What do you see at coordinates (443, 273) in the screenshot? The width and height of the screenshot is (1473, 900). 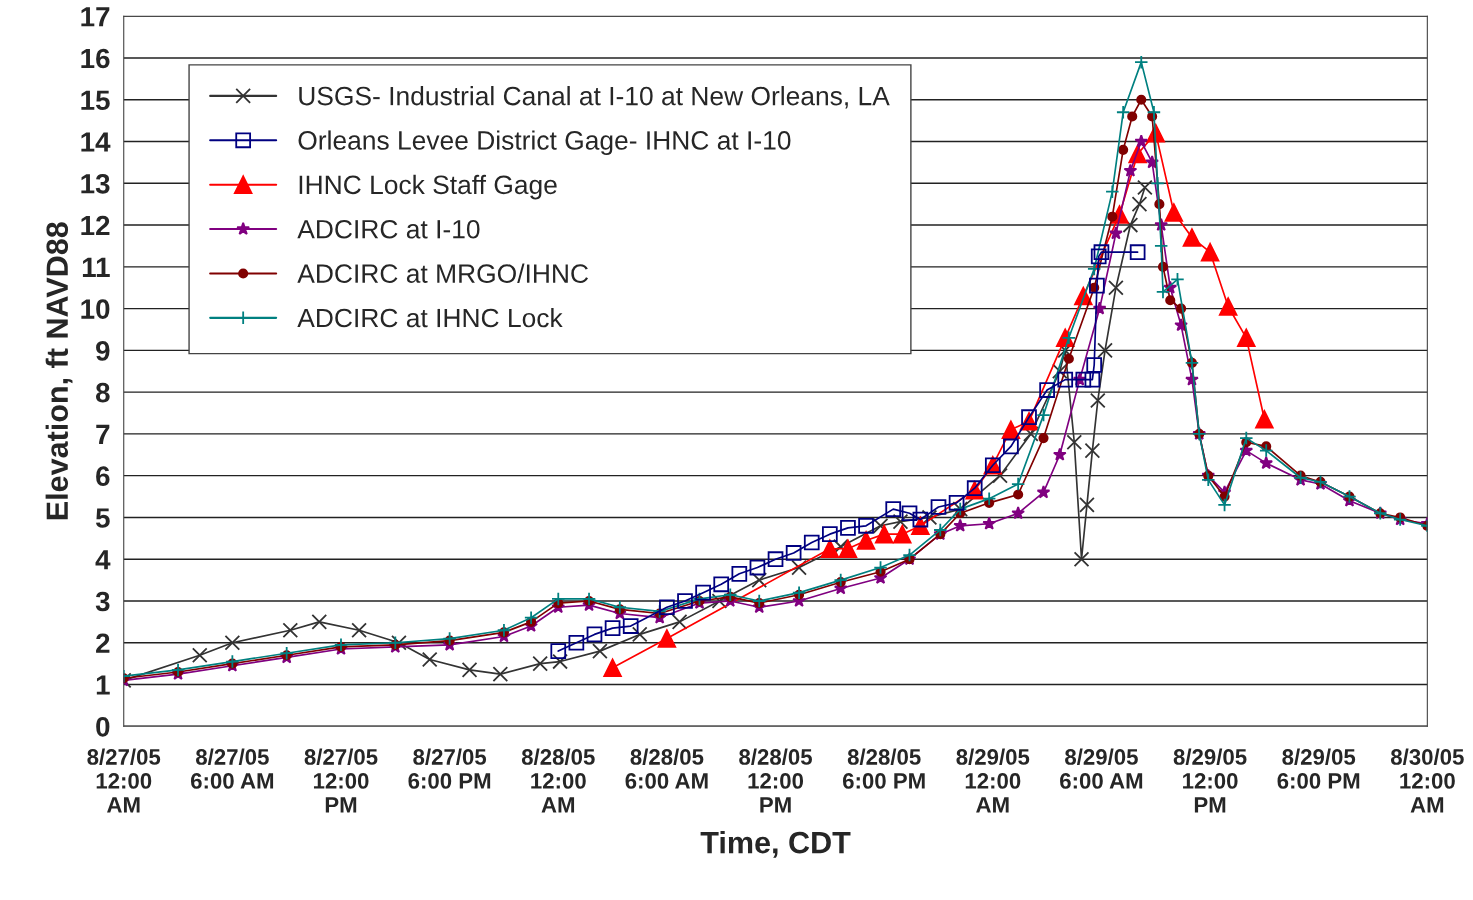 I see `legend-label: ADCIRC at MRGO/IHNC` at bounding box center [443, 273].